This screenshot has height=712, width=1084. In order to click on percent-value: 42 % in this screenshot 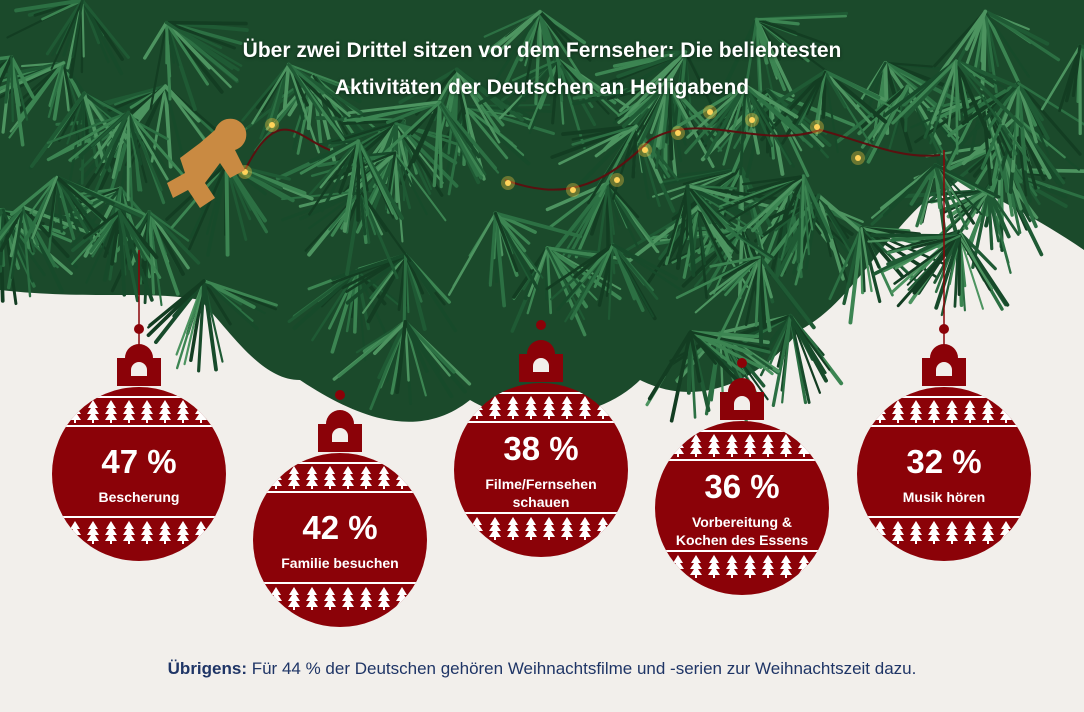, I will do `click(340, 527)`.